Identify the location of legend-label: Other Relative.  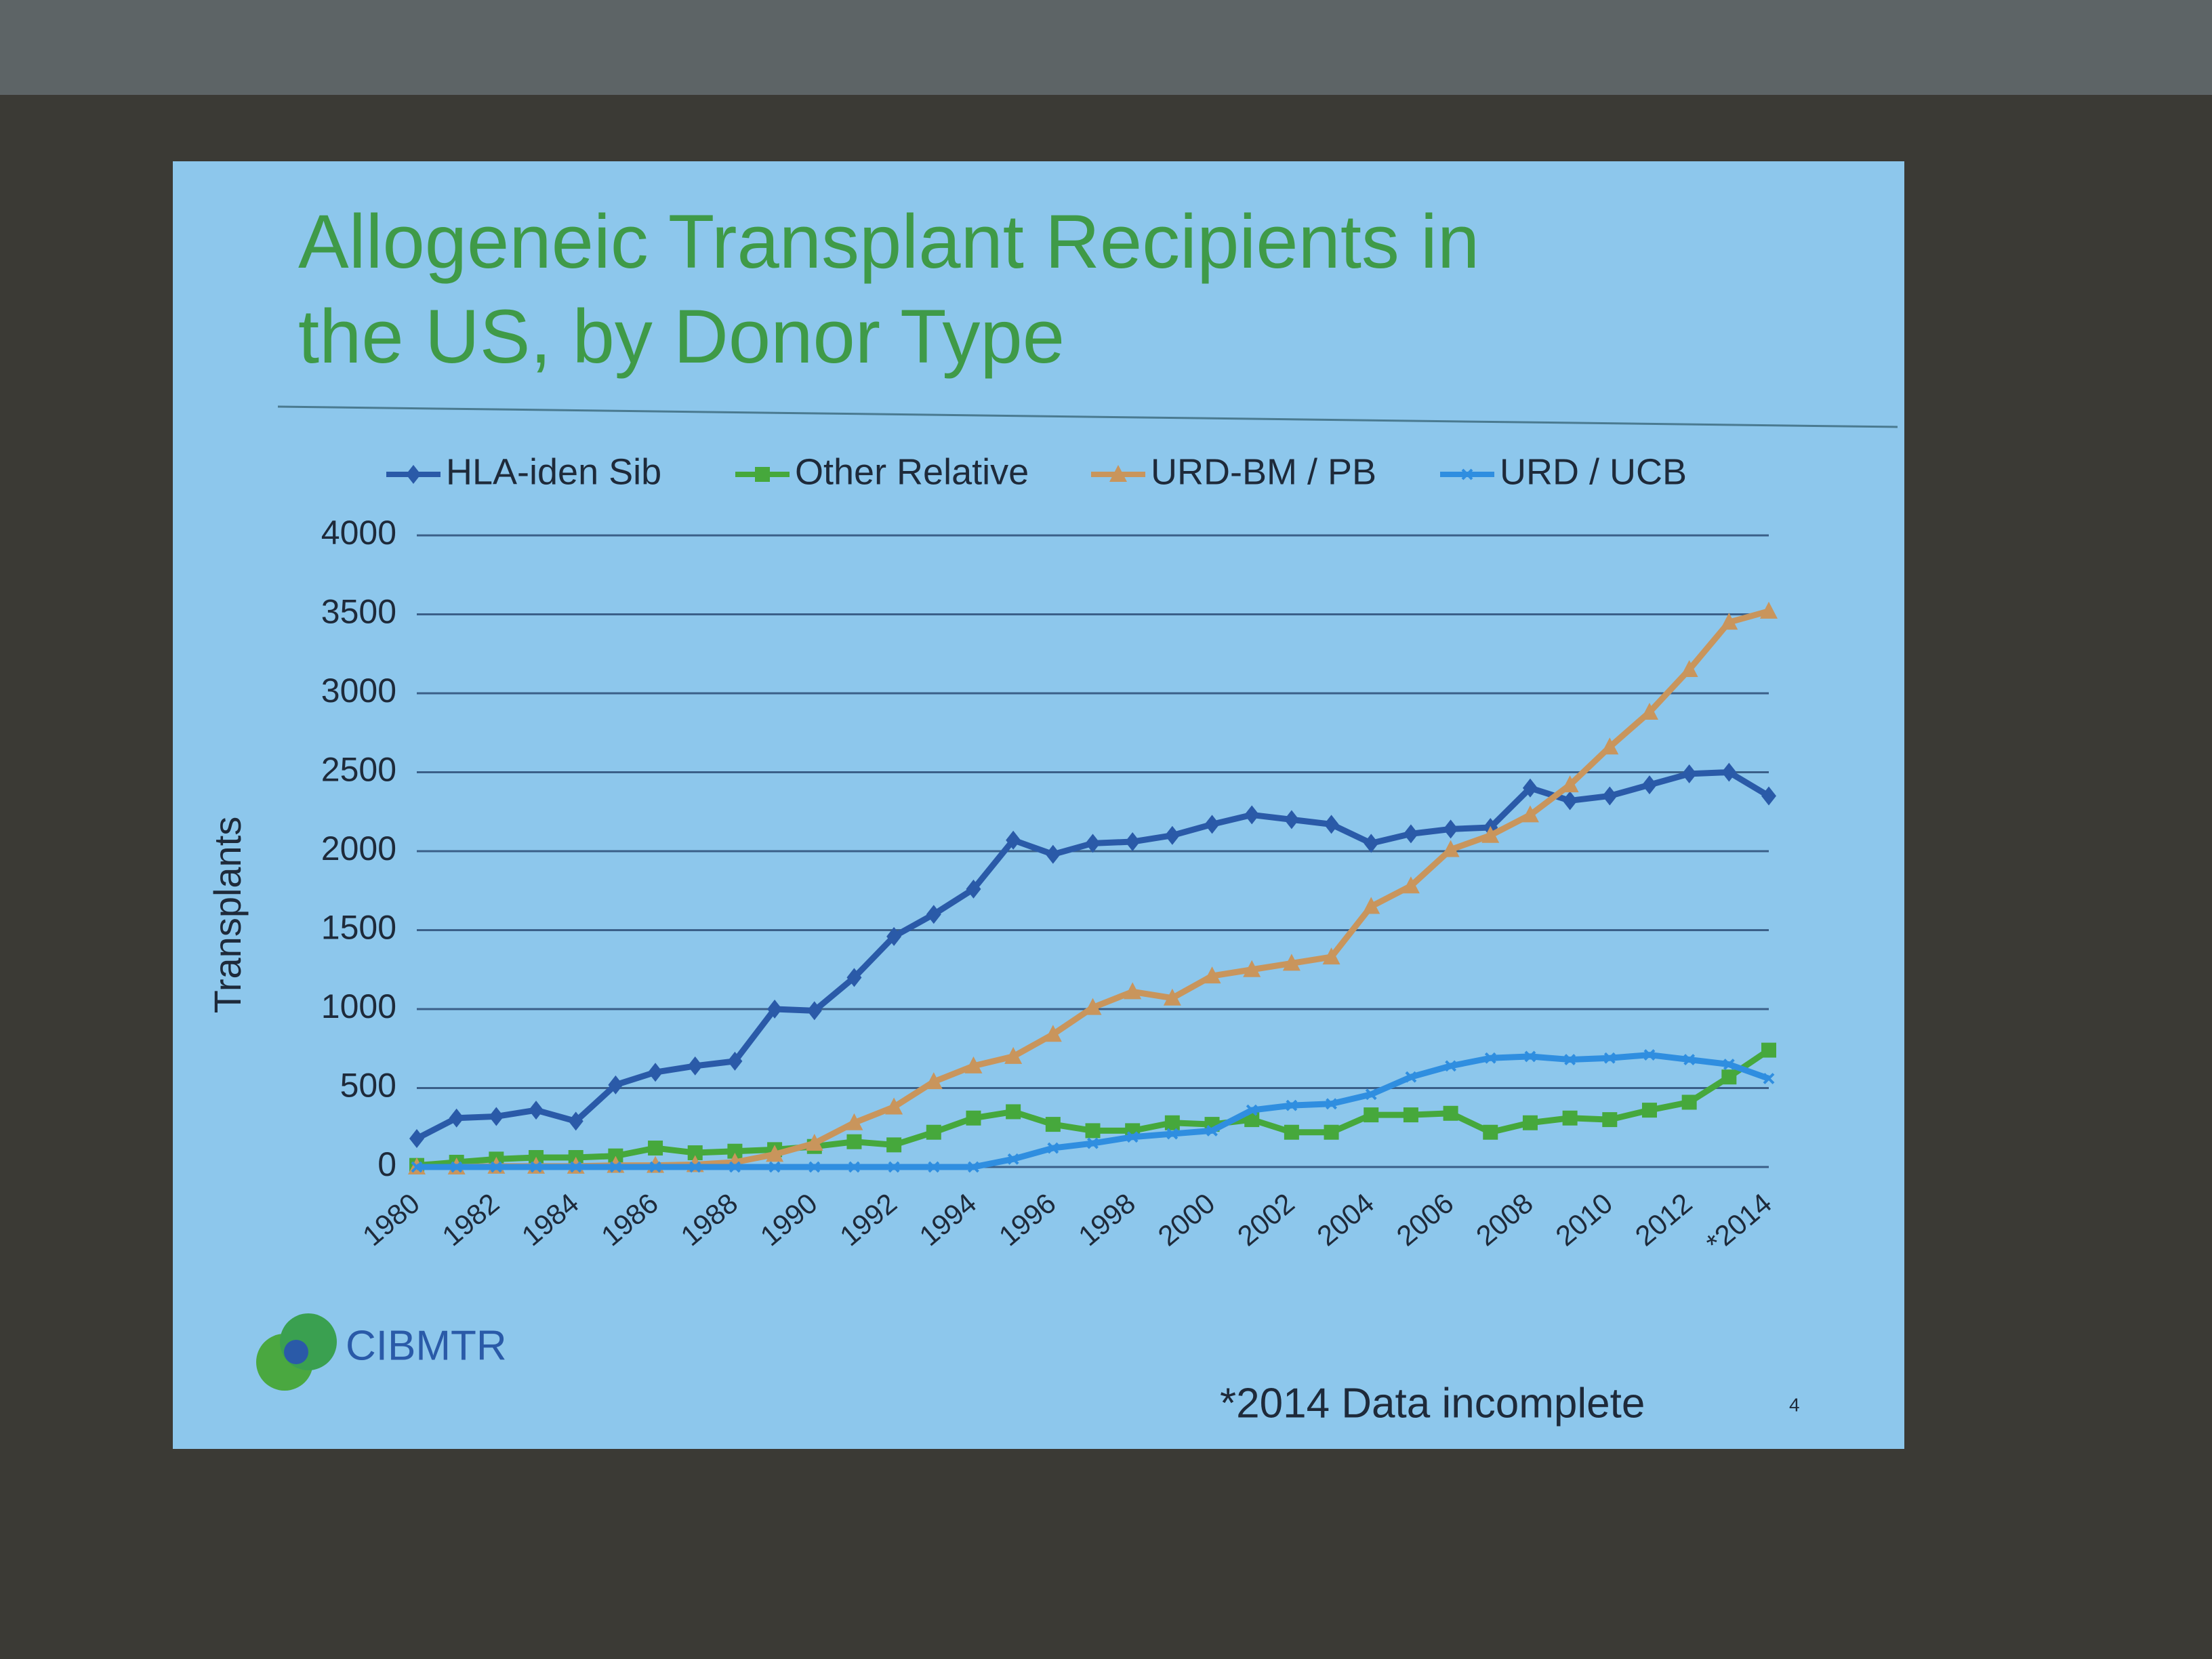
(912, 472).